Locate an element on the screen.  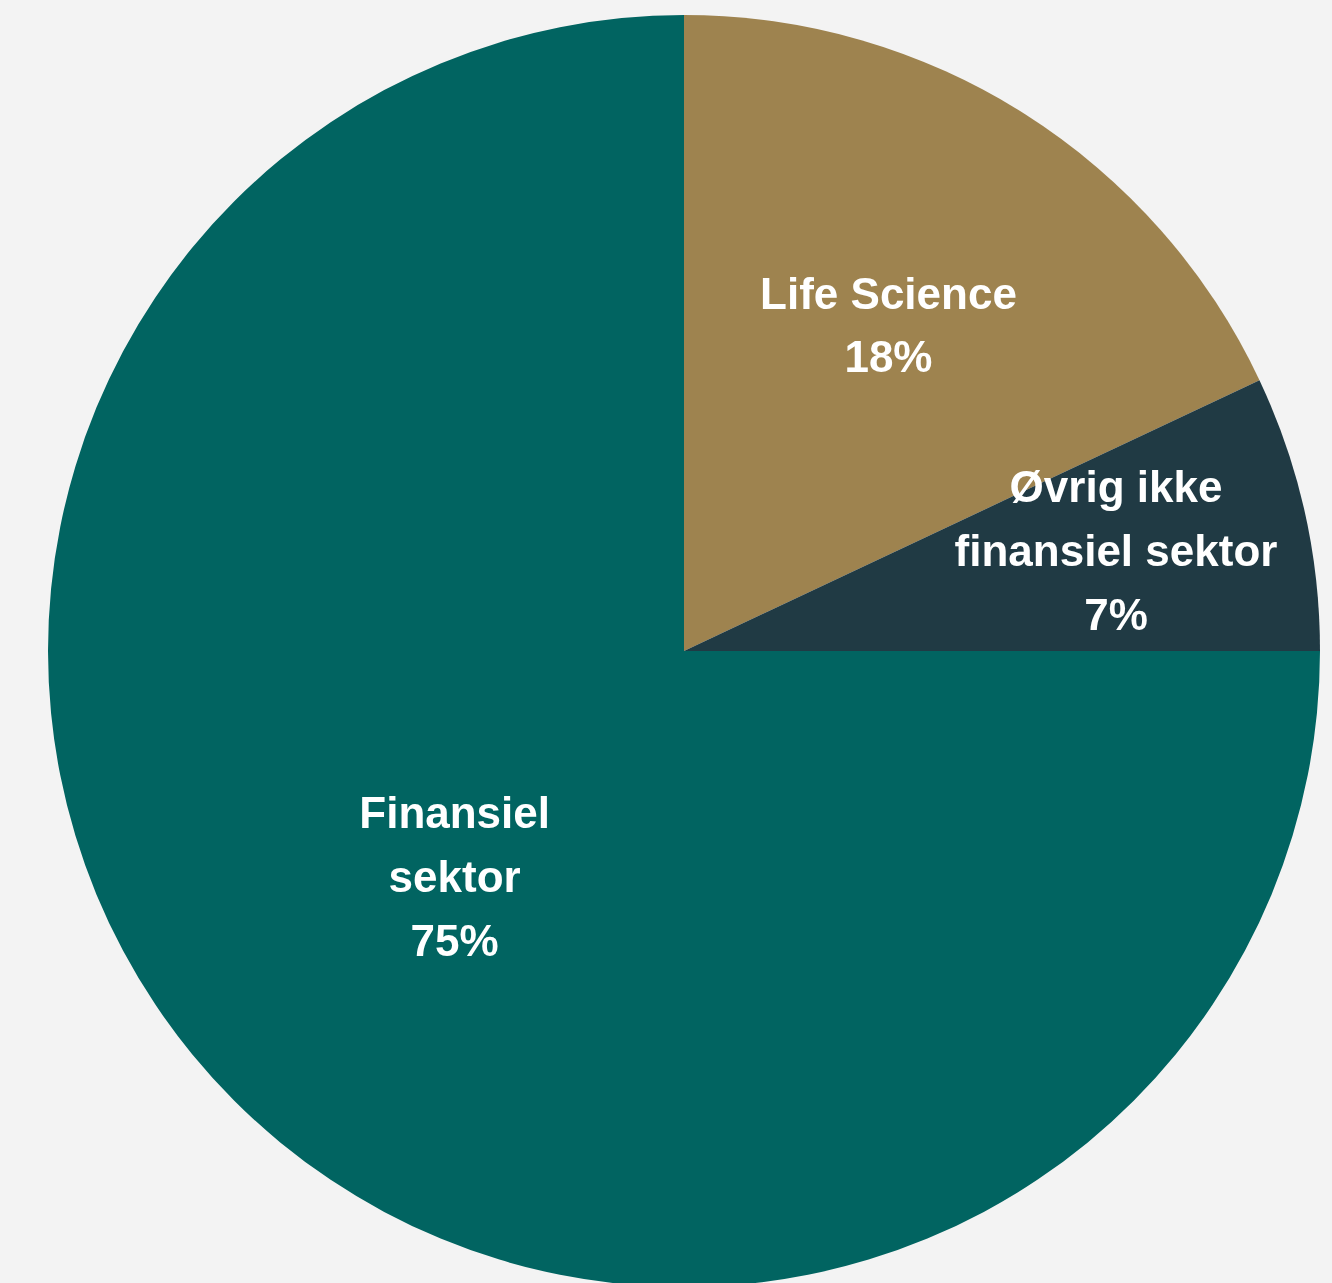
data-label: 75% is located at coordinates (454, 940).